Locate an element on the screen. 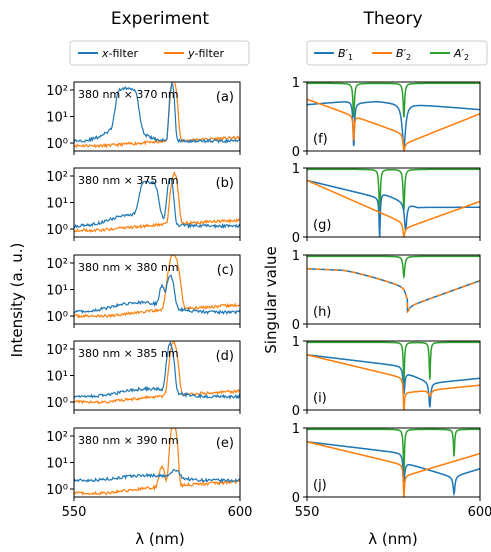 The height and width of the screenshot is (552, 491). experiment-panel-b: 10⁰ 10¹ 10² 380 nm × 375 nm (b) is located at coordinates (143, 204).